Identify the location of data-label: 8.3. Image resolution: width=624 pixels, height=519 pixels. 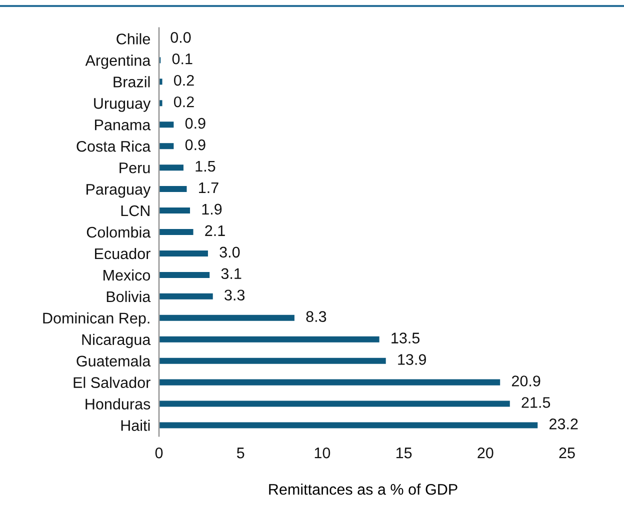
(316, 316).